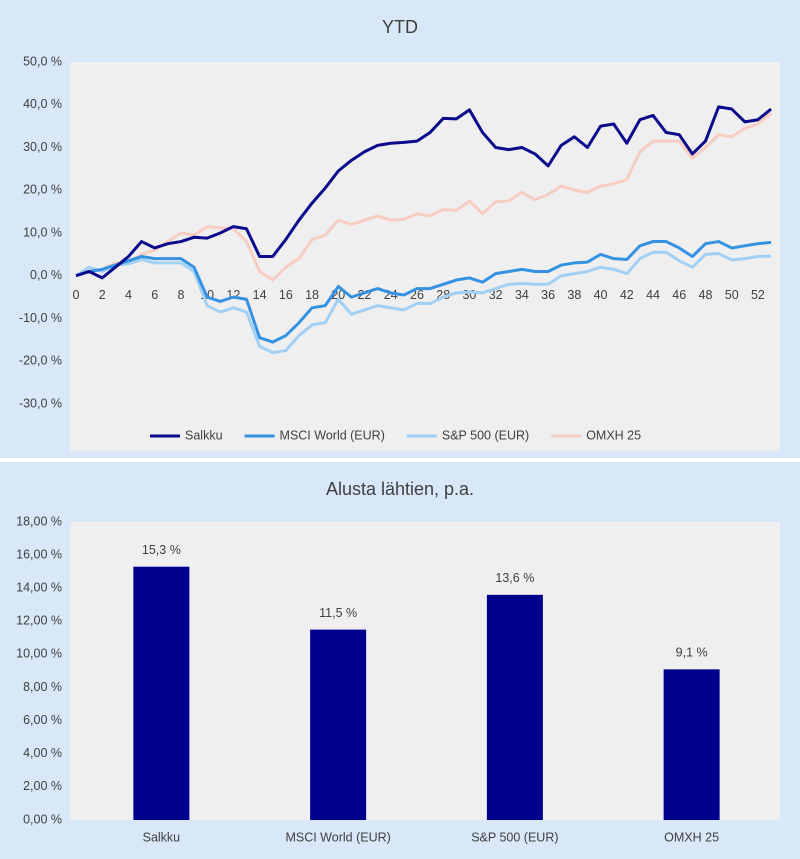 The image size is (800, 859). What do you see at coordinates (522, 295) in the screenshot?
I see `x-tick-label: 34` at bounding box center [522, 295].